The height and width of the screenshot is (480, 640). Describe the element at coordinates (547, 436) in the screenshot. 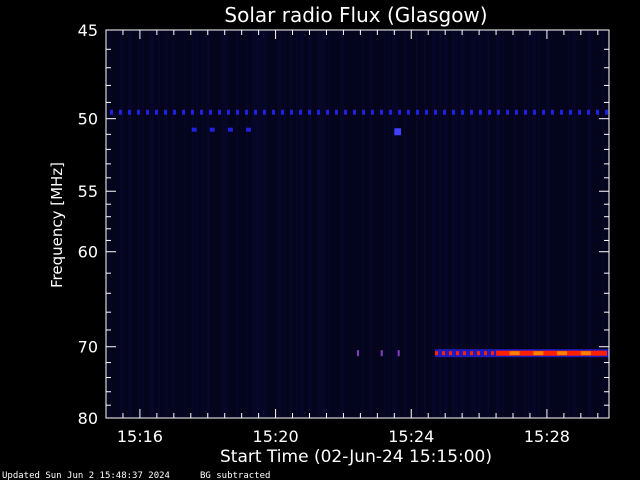

I see `x-tick-label: 15:28` at that location.